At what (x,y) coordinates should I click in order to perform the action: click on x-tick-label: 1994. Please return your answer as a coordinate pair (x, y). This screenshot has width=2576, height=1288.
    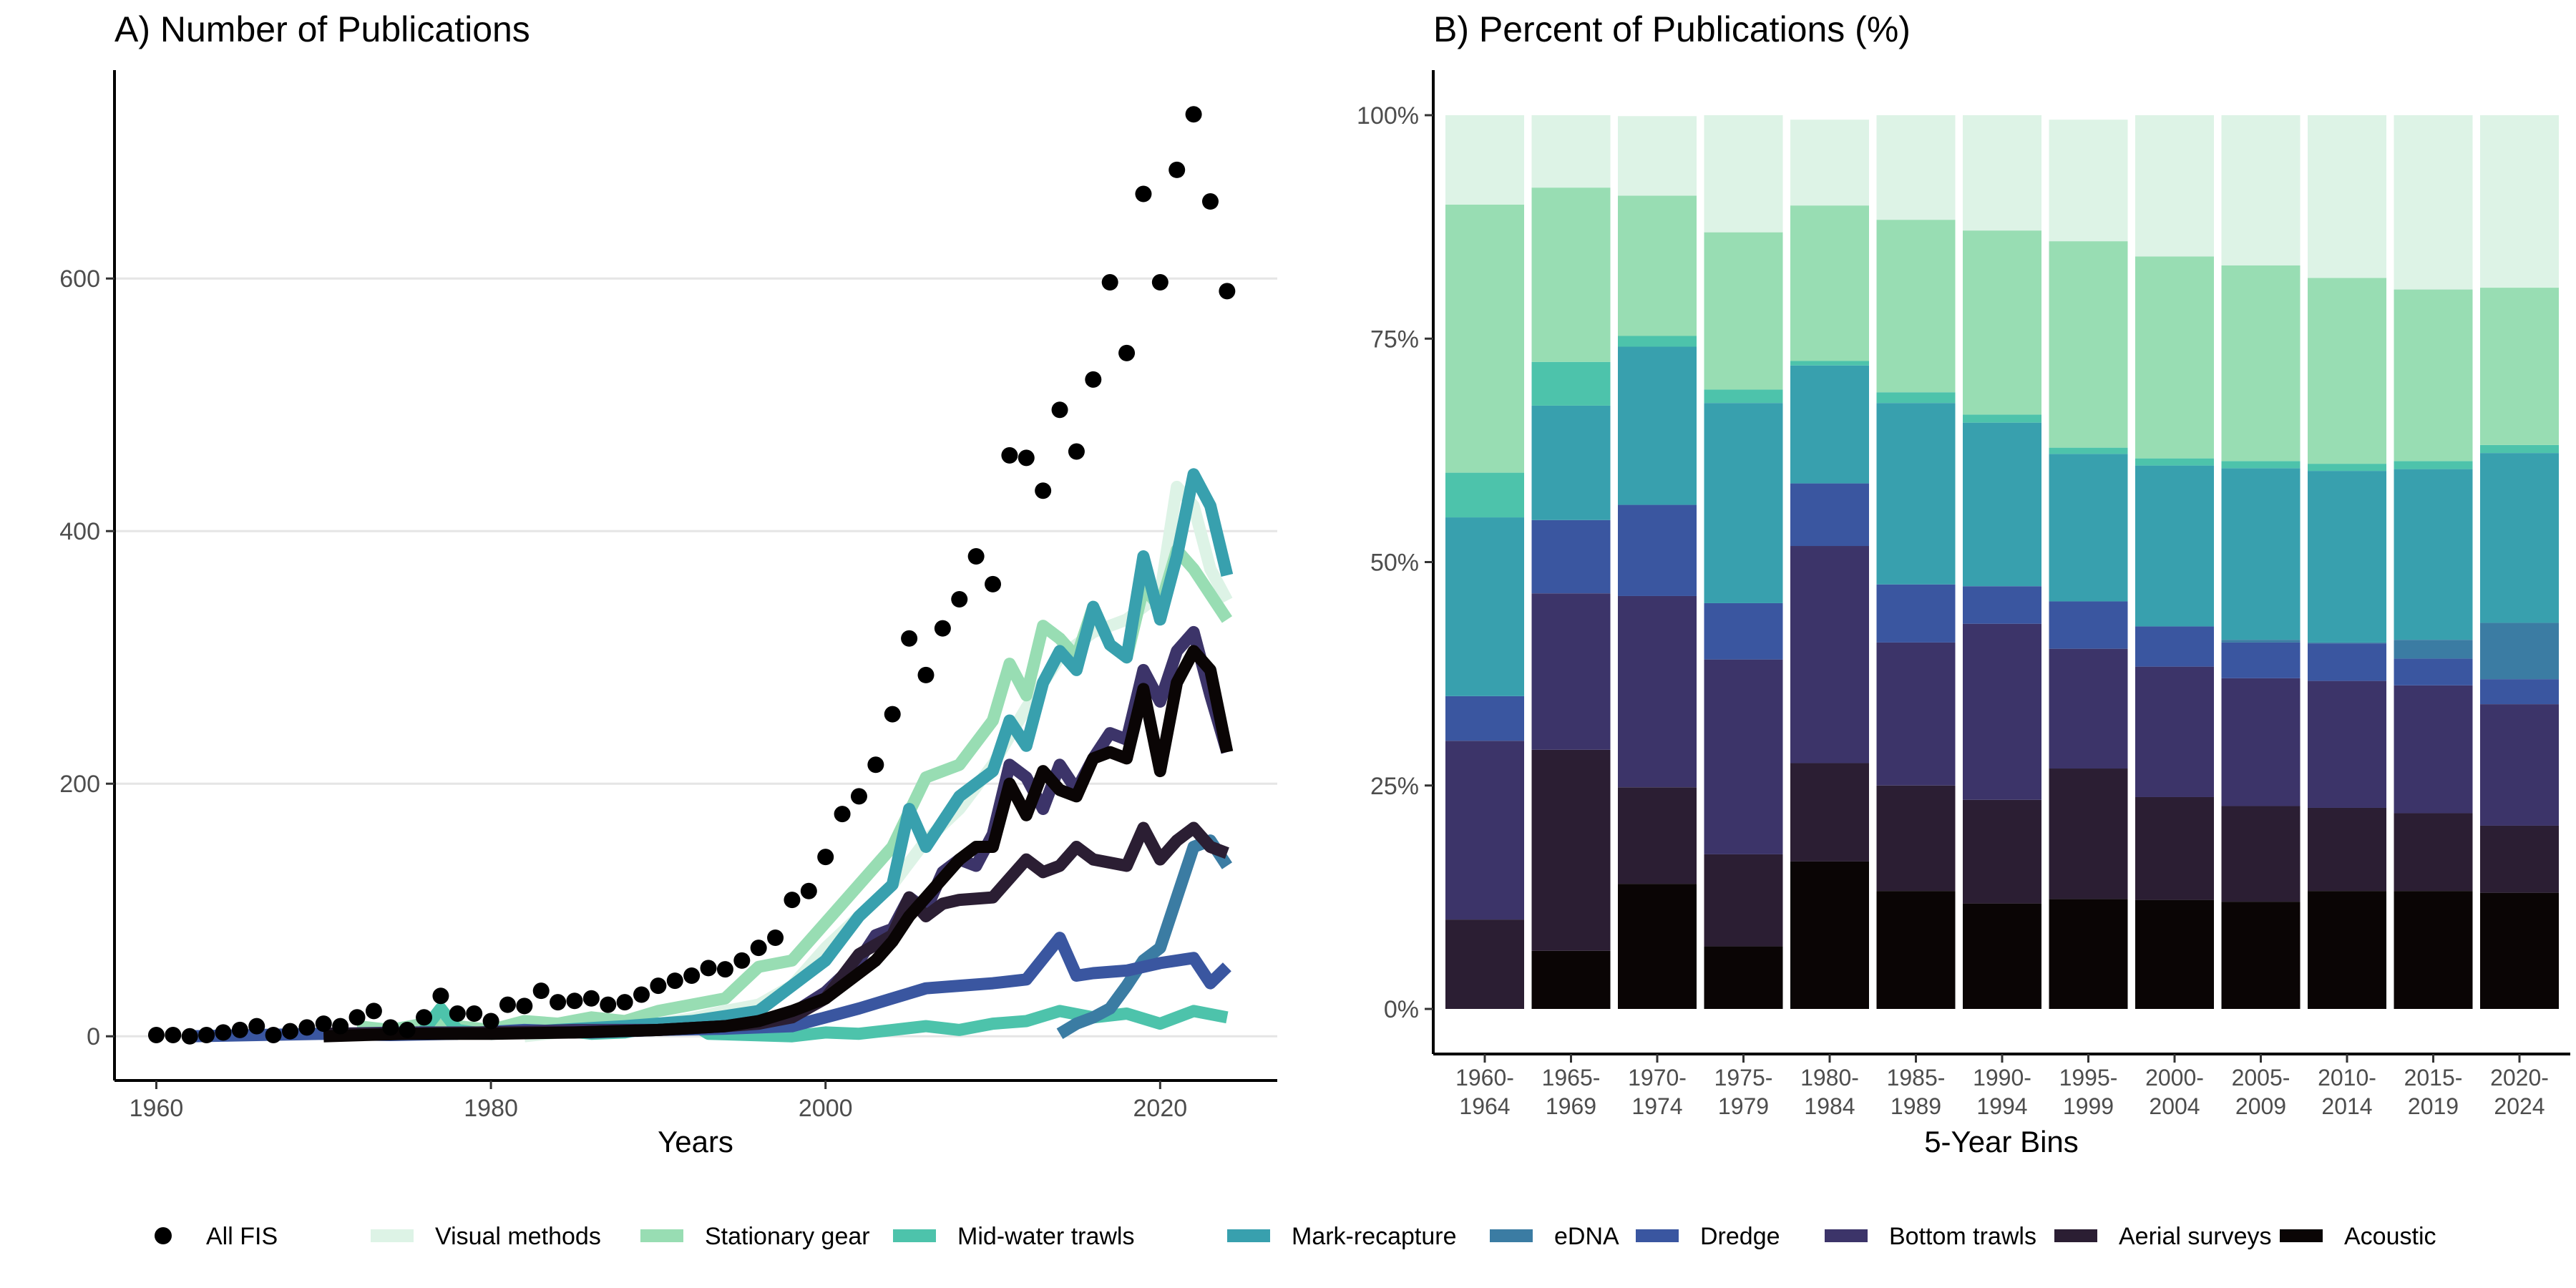
    Looking at the image, I should click on (2001, 1106).